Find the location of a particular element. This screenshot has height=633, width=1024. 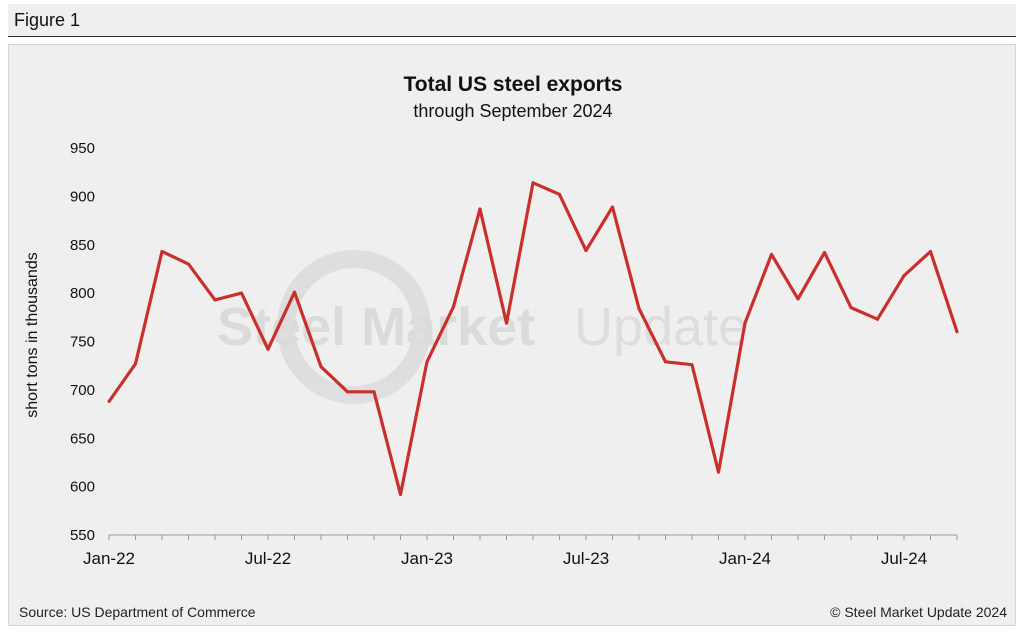

x-tick-label: Jul-22 is located at coordinates (268, 558).